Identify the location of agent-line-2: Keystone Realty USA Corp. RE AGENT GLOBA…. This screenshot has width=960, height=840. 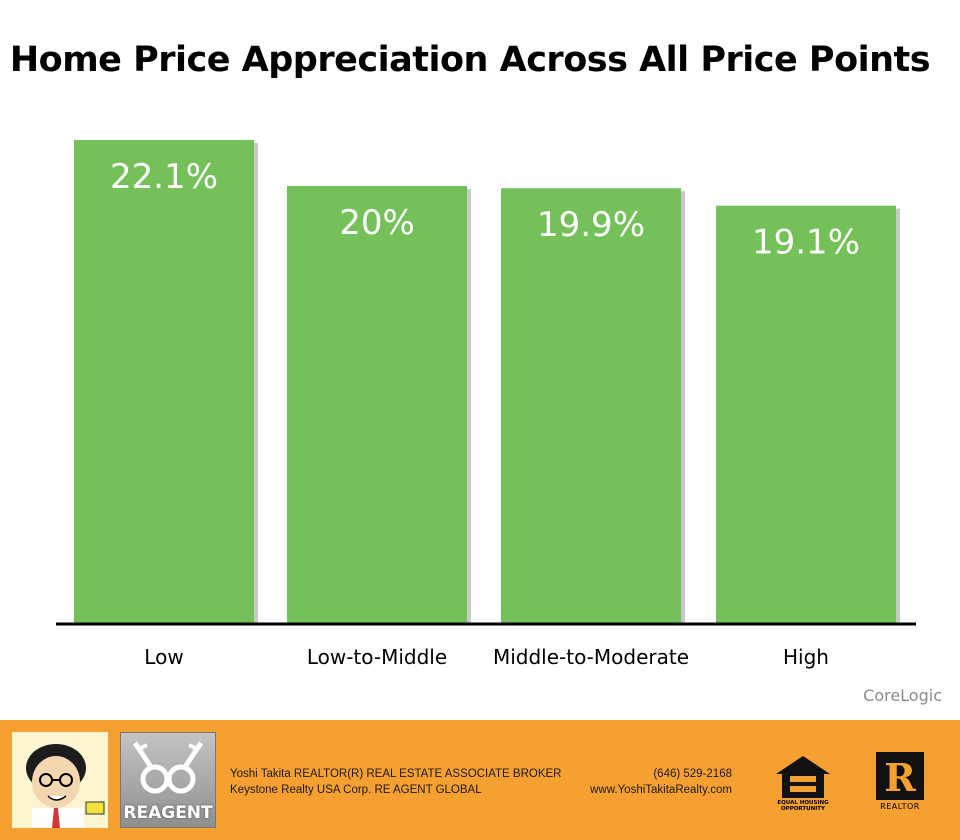
(356, 790).